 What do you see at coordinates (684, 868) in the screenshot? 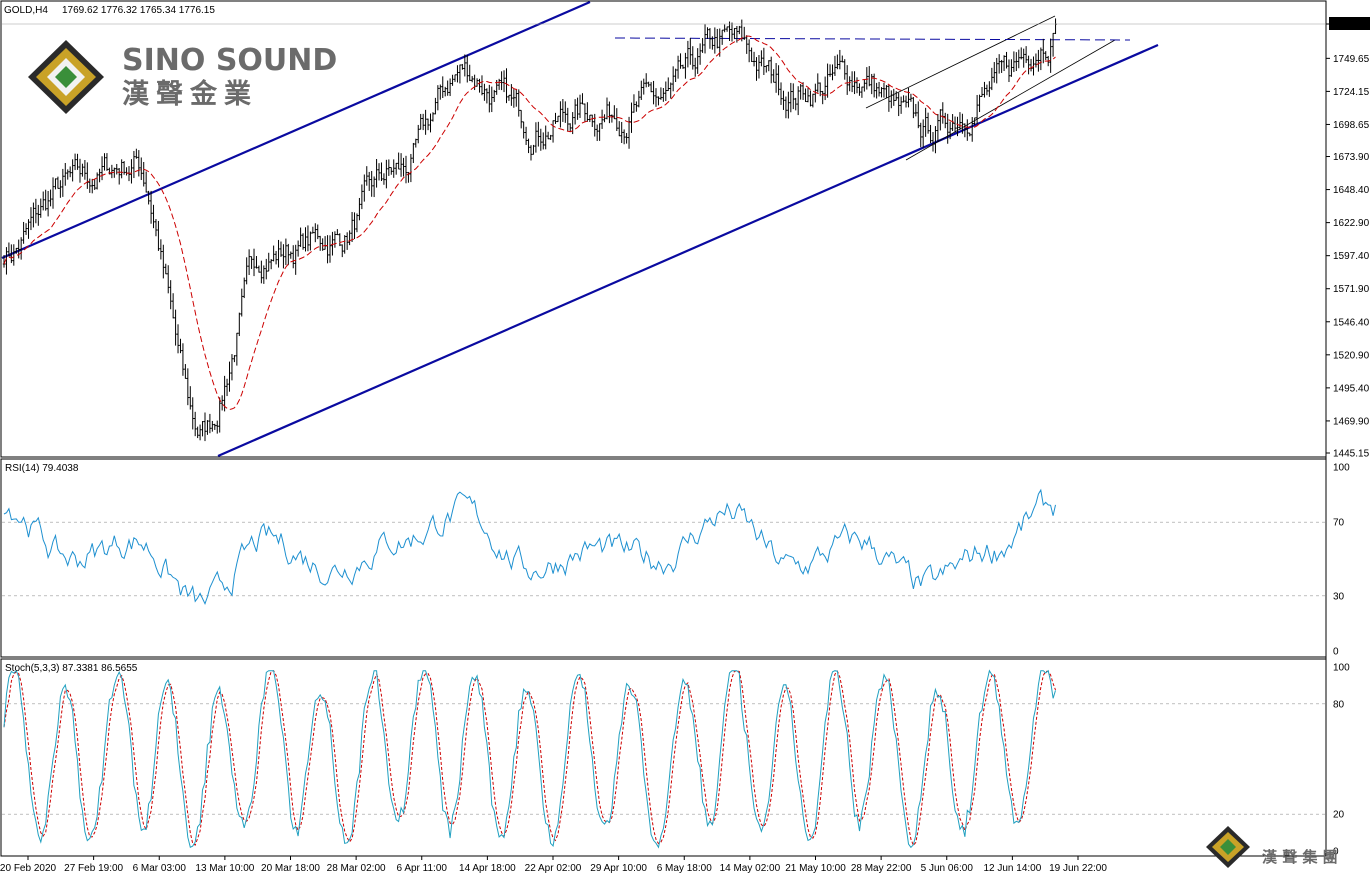
I see `time-tick-label: 6 May 18:00` at bounding box center [684, 868].